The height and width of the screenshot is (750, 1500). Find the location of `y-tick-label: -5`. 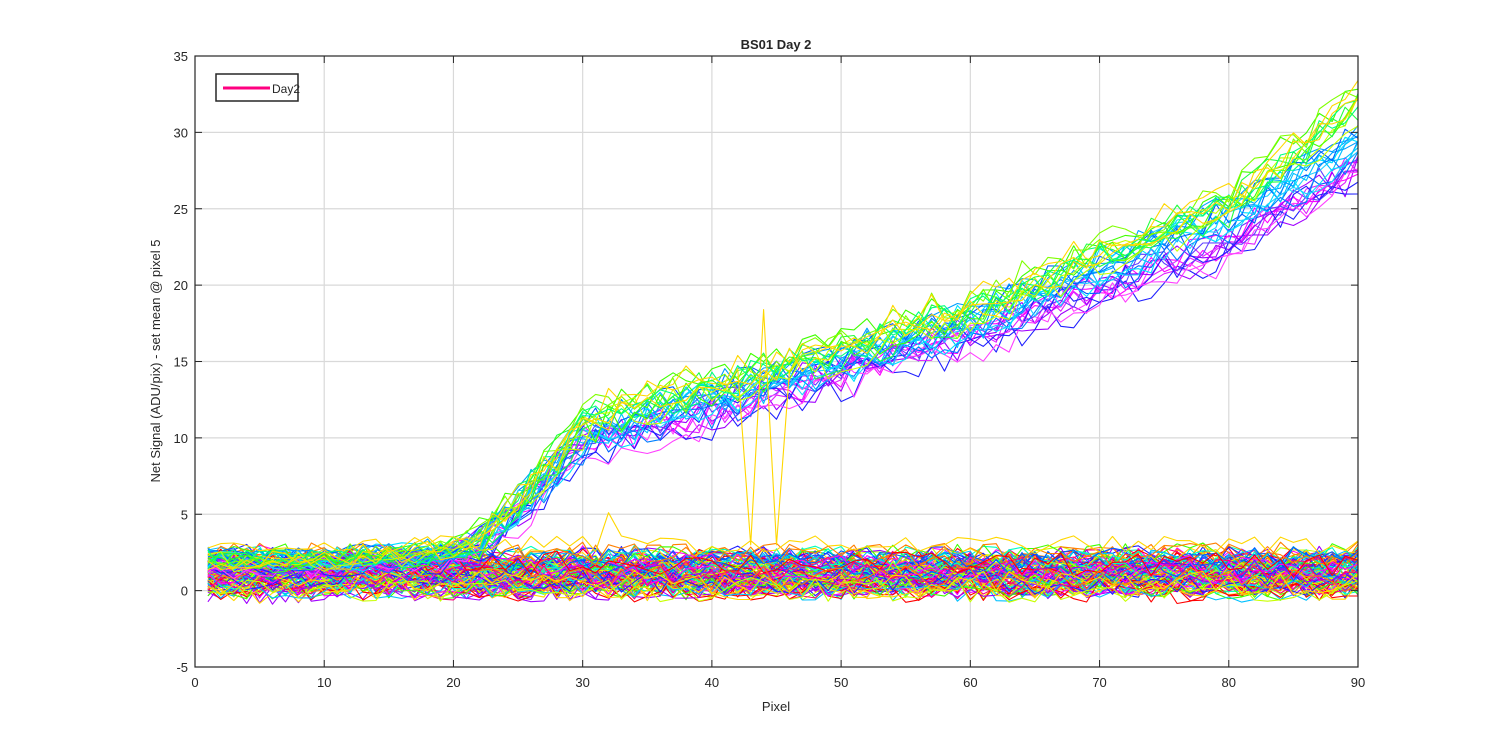

y-tick-label: -5 is located at coordinates (182, 667).